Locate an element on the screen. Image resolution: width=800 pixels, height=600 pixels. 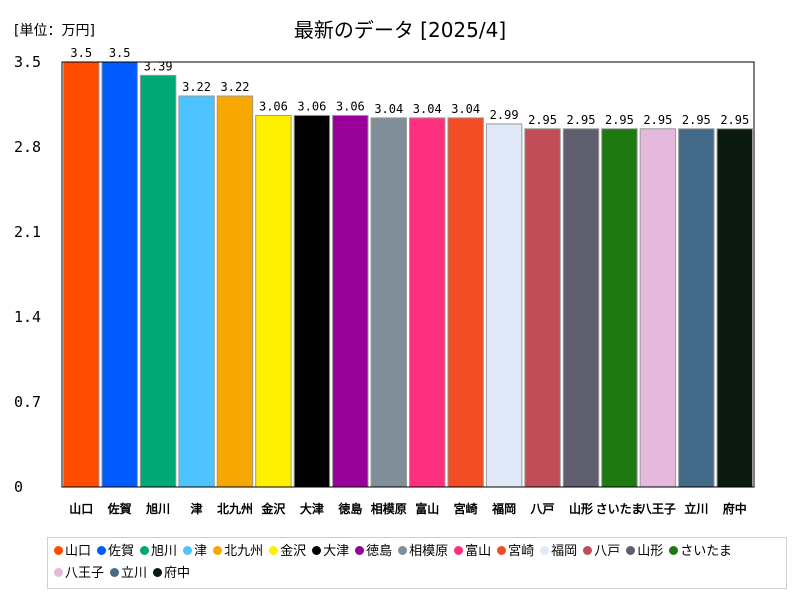
category-label: 旭川 is located at coordinates (157, 508).